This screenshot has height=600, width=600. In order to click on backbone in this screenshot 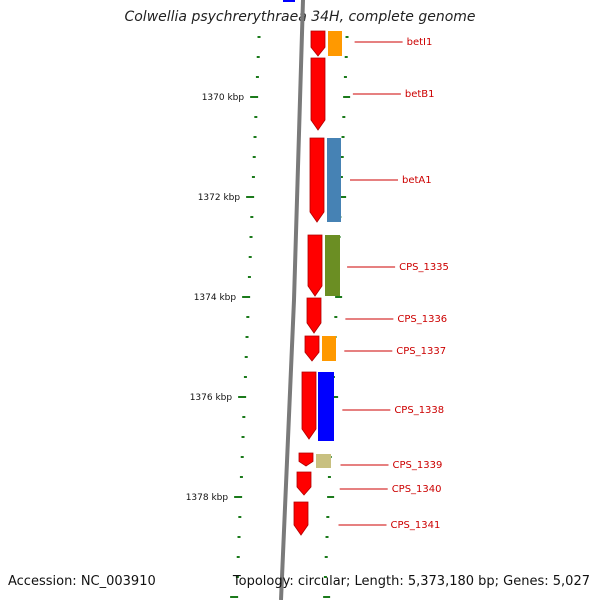, I will do `click(292, 300)`.